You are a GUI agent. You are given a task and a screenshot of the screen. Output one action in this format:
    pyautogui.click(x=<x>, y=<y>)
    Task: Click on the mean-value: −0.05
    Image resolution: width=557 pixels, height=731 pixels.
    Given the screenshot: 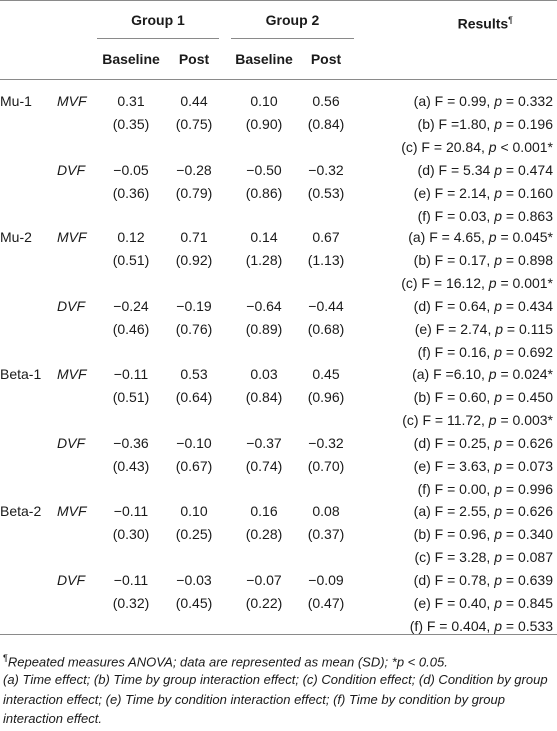 What is the action you would take?
    pyautogui.click(x=131, y=169)
    